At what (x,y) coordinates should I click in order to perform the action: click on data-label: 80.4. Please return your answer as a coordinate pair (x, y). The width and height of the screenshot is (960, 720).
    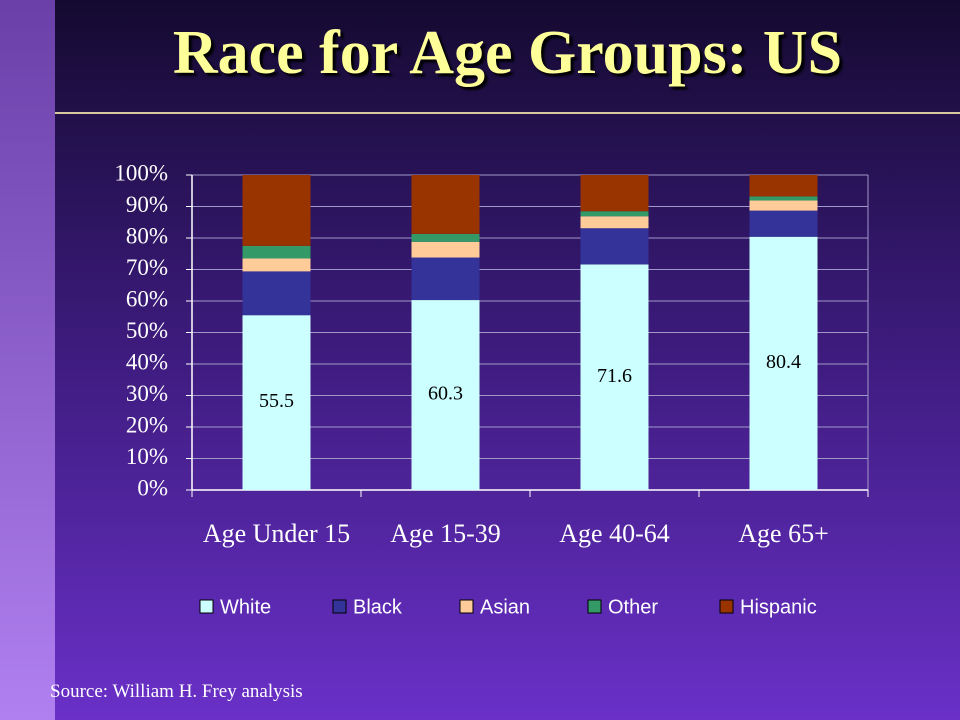
    Looking at the image, I should click on (783, 362).